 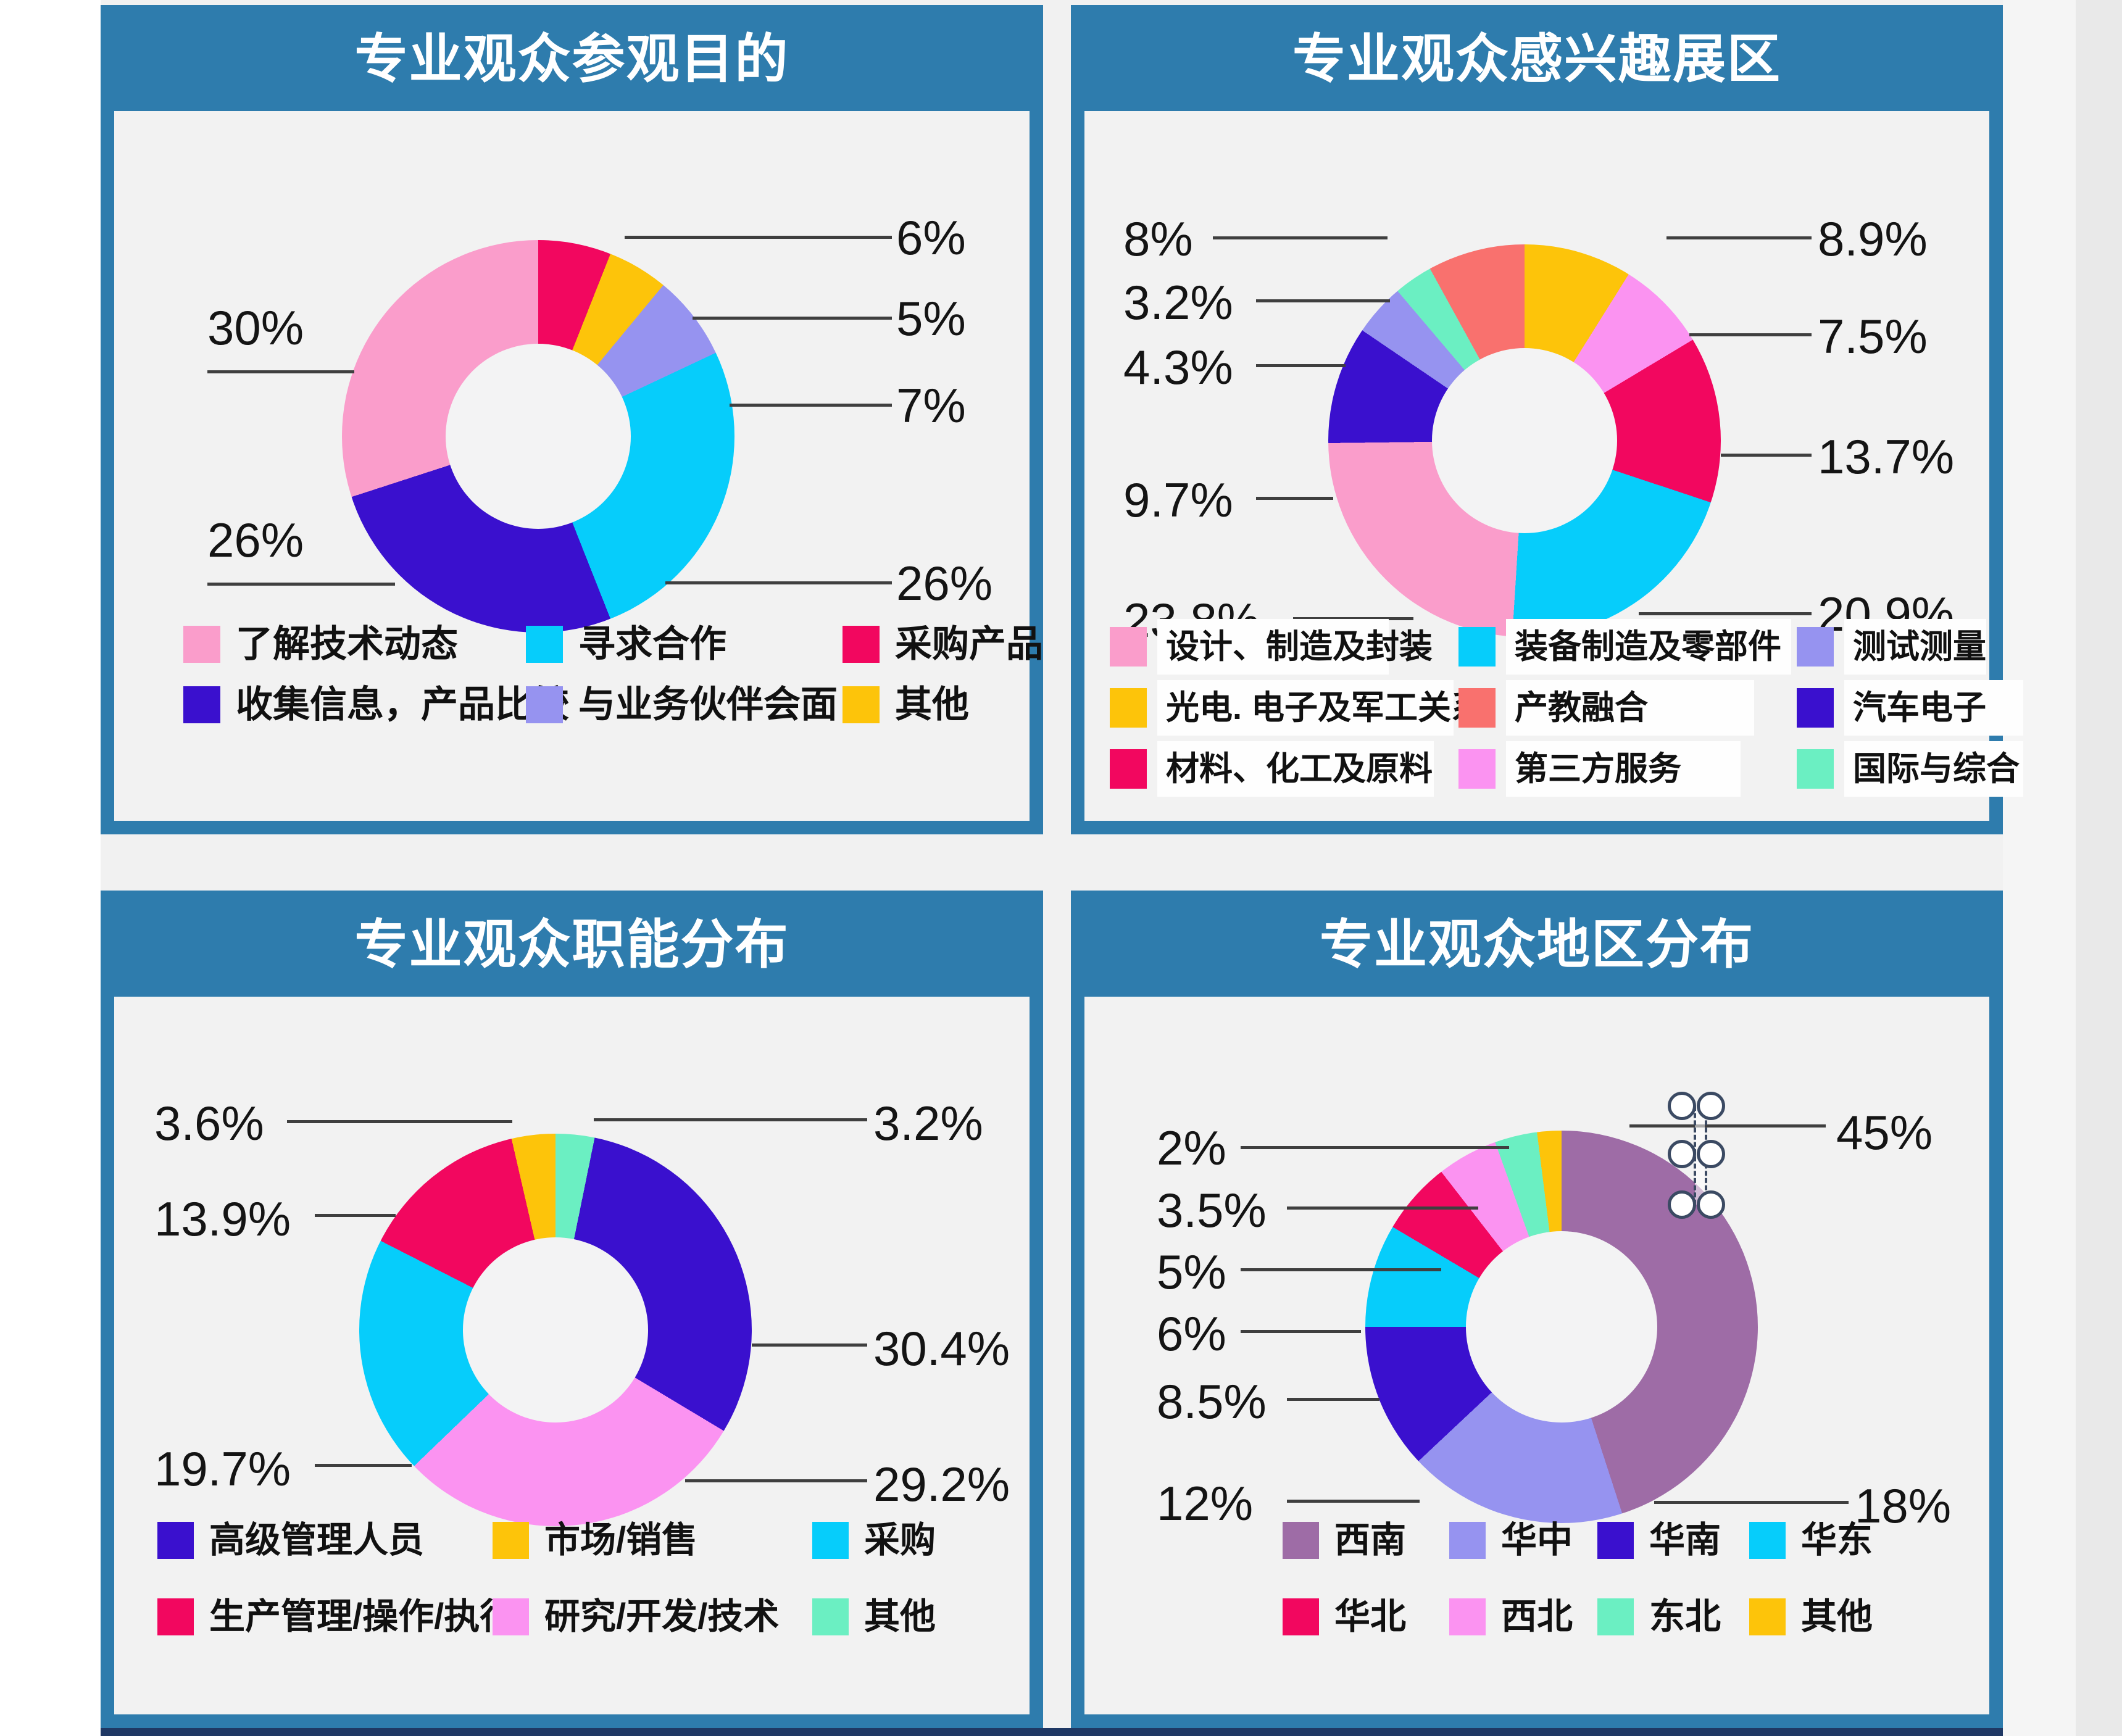 I want to click on panel-title: 专业观众职能分布, so click(x=571, y=944).